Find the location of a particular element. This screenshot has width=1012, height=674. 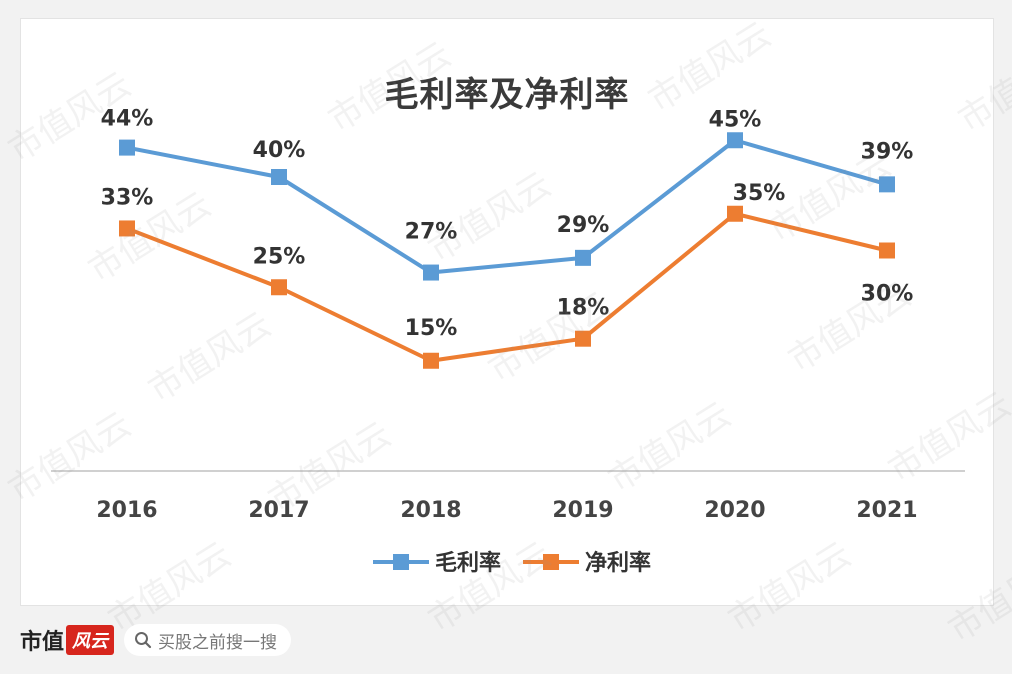

data-label: 33% is located at coordinates (127, 197).